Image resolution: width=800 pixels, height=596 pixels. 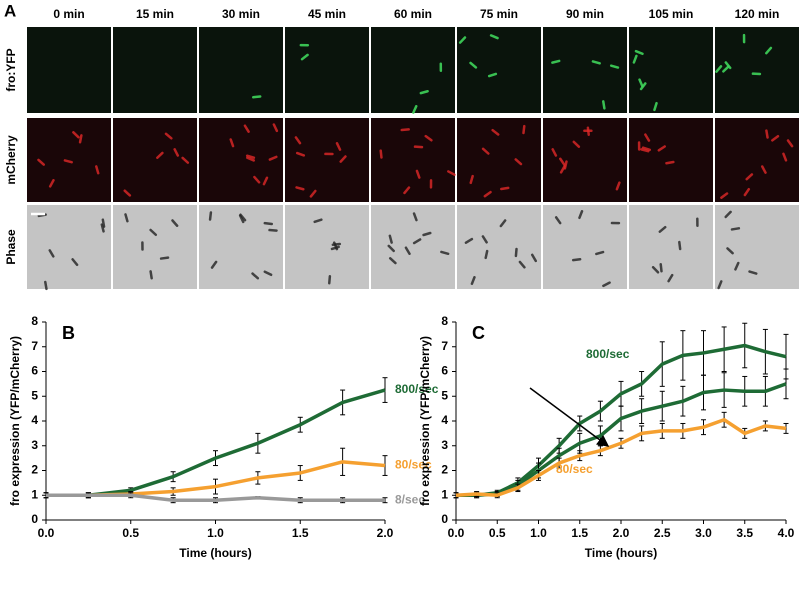 What do you see at coordinates (444, 371) in the screenshot?
I see `y-tick-label: 6` at bounding box center [444, 371].